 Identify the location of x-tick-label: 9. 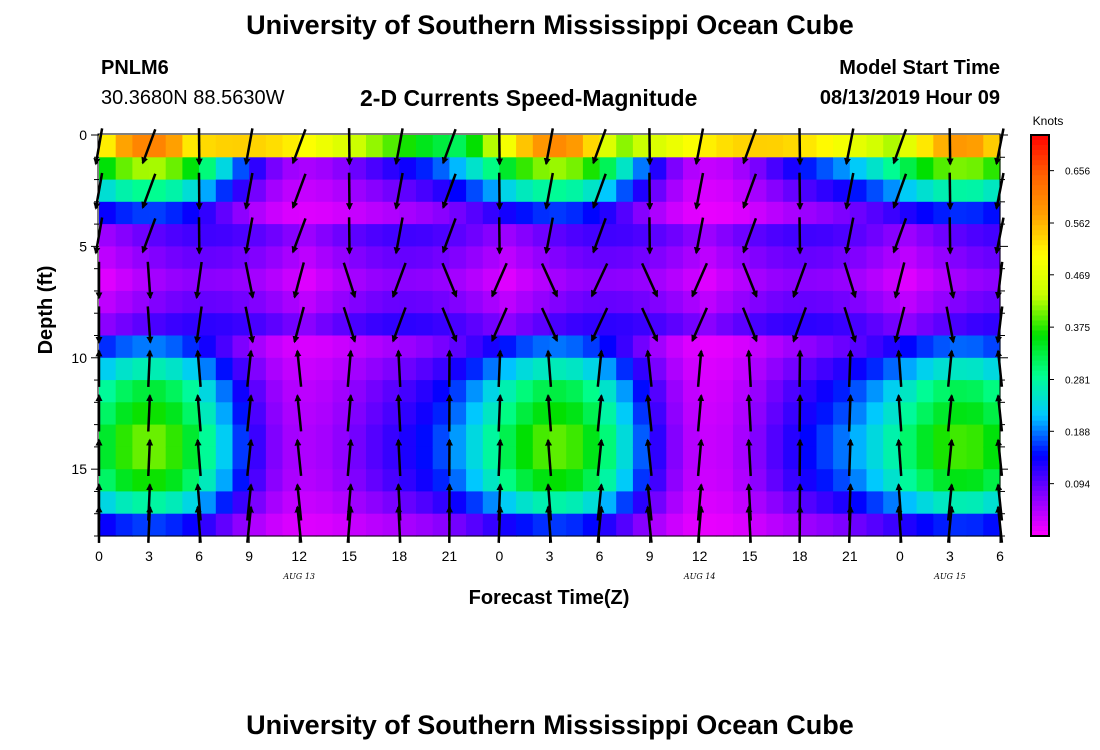
(650, 556).